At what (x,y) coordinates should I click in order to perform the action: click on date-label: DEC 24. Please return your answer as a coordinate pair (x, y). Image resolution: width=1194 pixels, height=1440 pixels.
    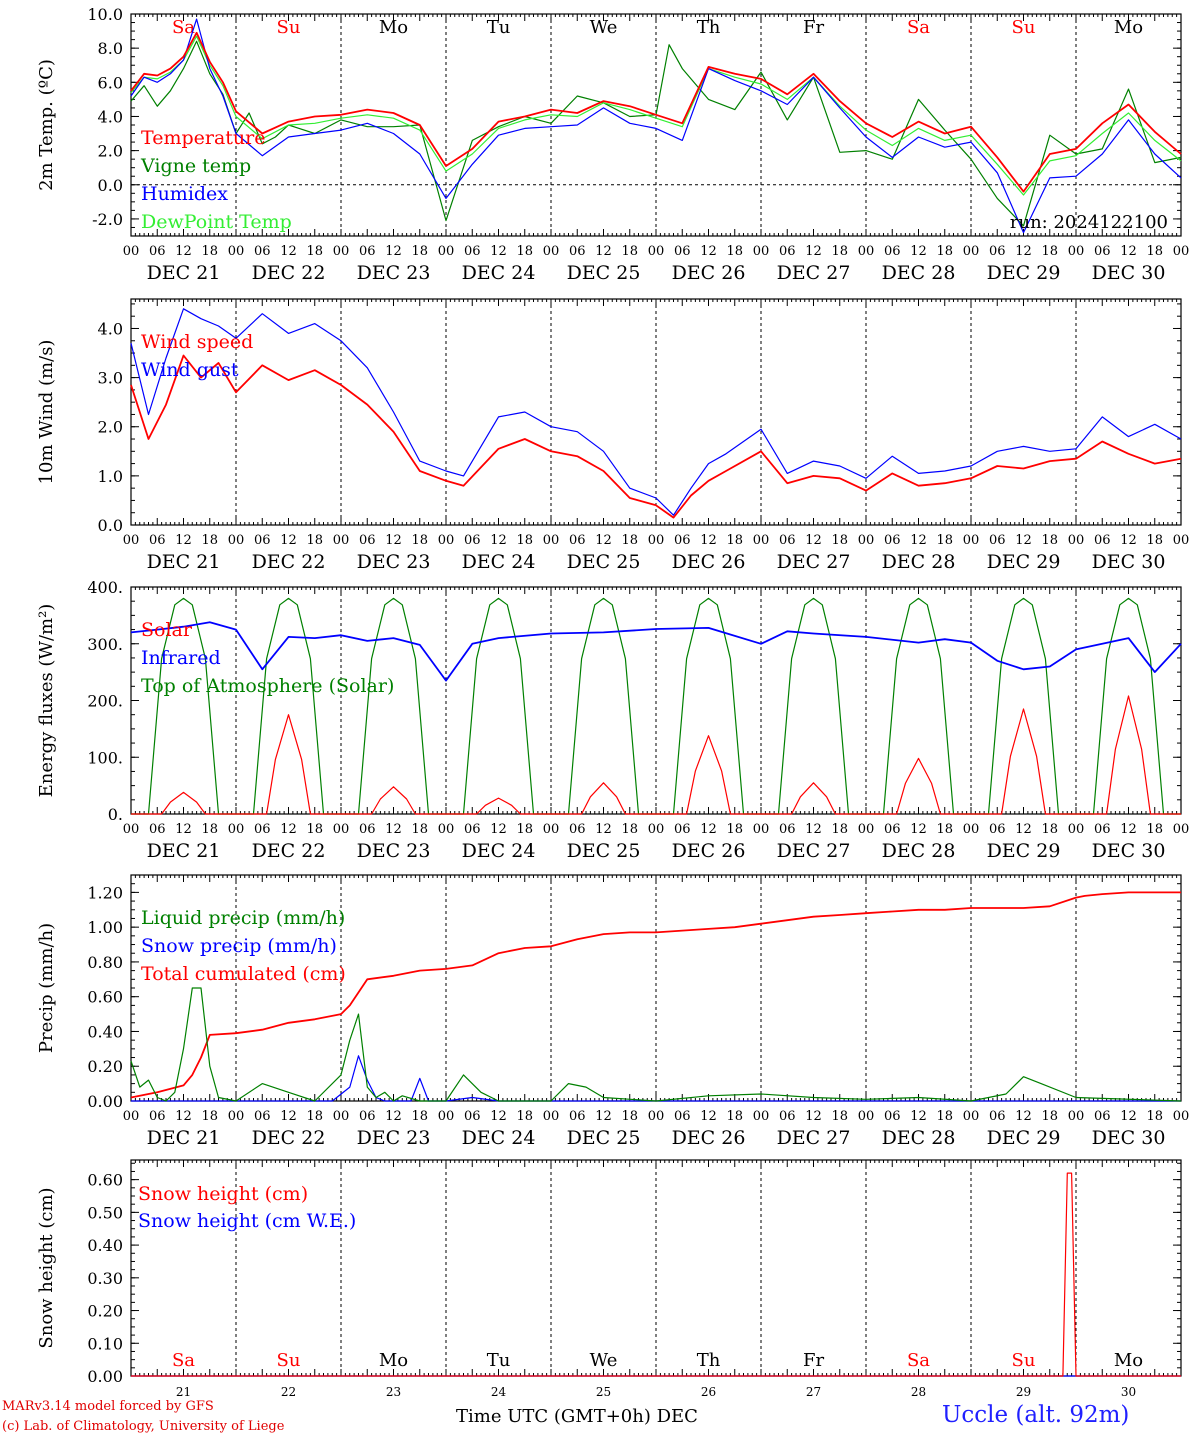
    Looking at the image, I should click on (499, 273).